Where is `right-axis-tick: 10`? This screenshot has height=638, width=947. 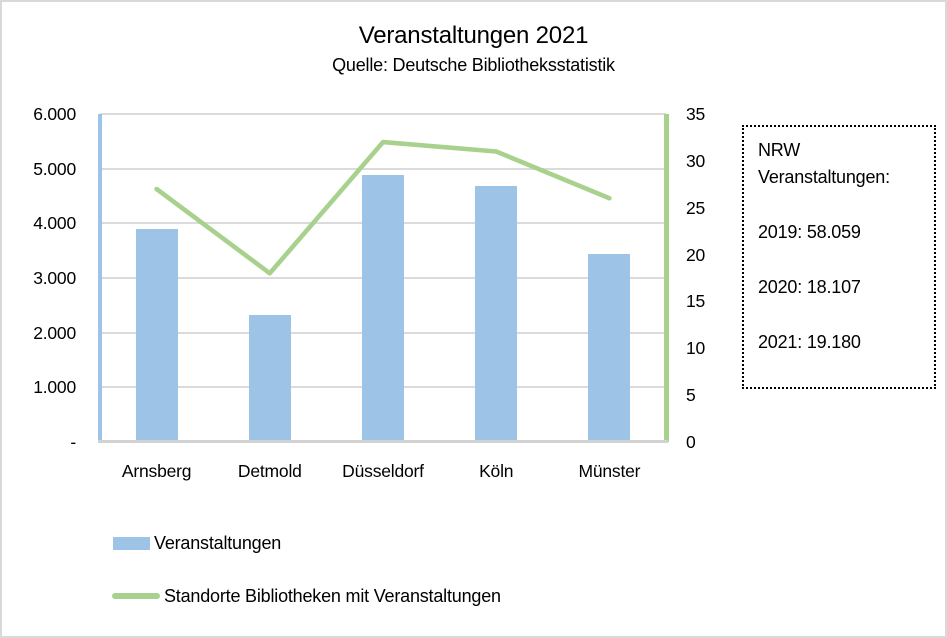 right-axis-tick: 10 is located at coordinates (696, 348).